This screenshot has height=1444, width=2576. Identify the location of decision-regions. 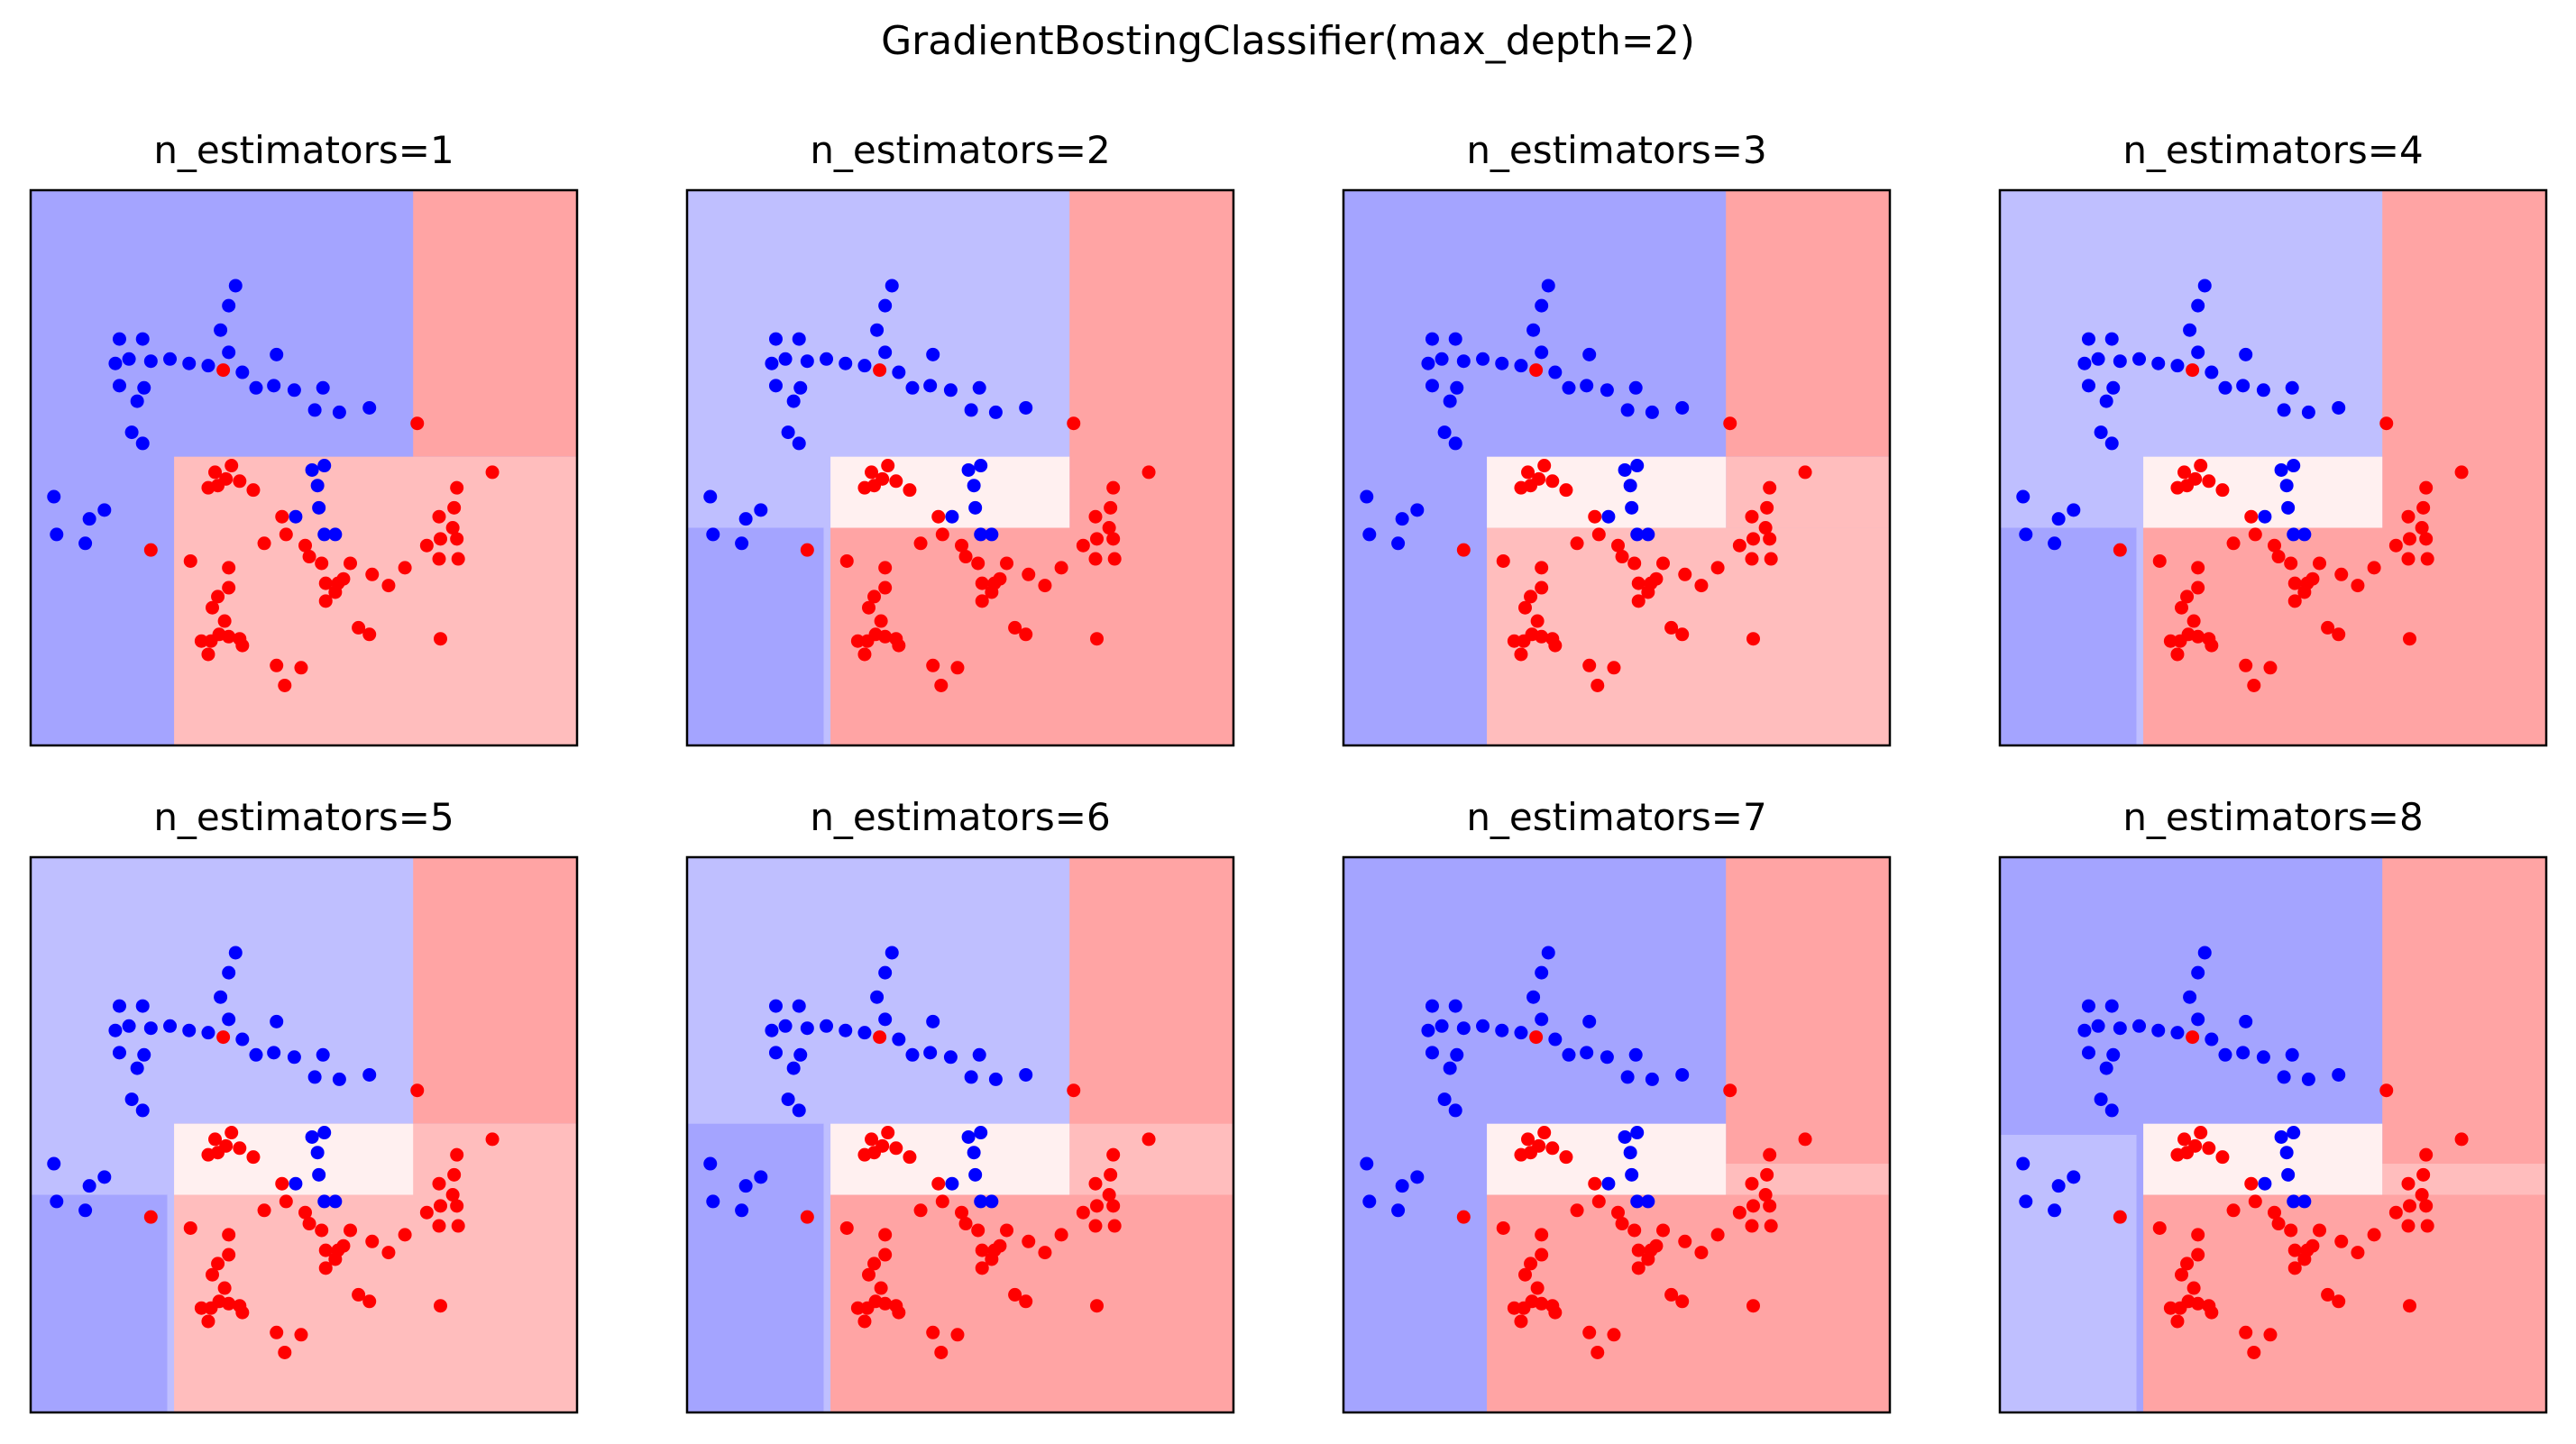
(304, 1134).